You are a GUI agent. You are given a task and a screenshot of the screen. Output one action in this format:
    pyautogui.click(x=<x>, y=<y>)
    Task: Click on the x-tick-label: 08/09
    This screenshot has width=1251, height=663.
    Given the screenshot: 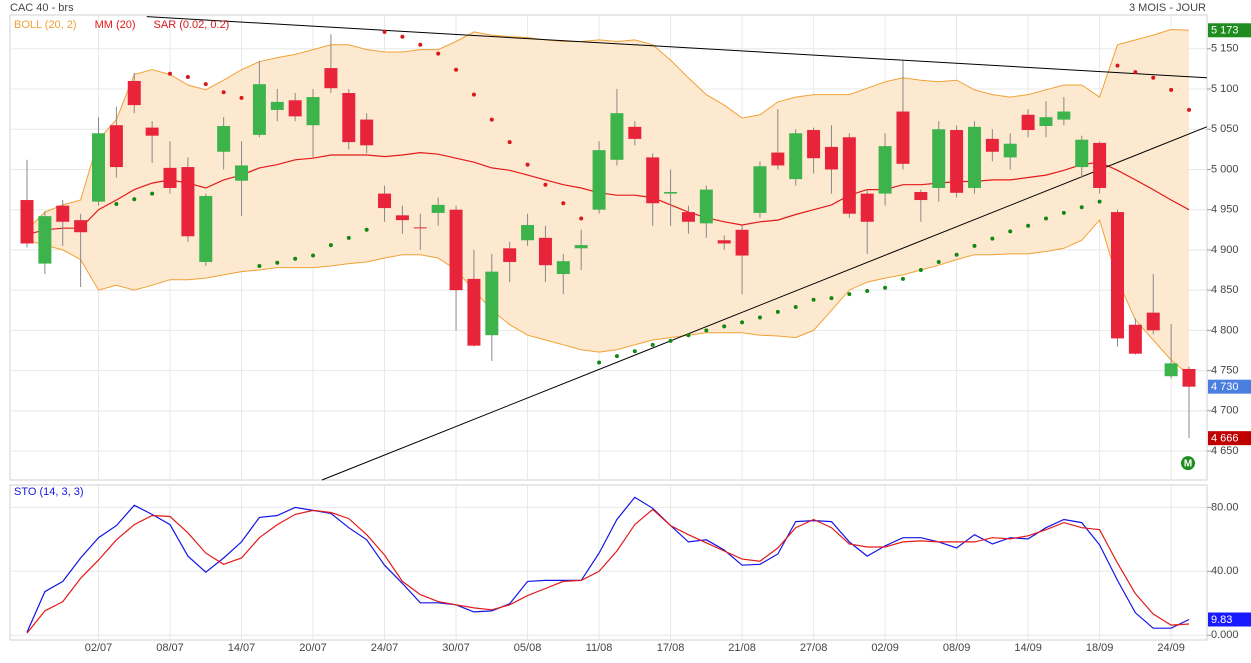 What is the action you would take?
    pyautogui.click(x=957, y=648)
    